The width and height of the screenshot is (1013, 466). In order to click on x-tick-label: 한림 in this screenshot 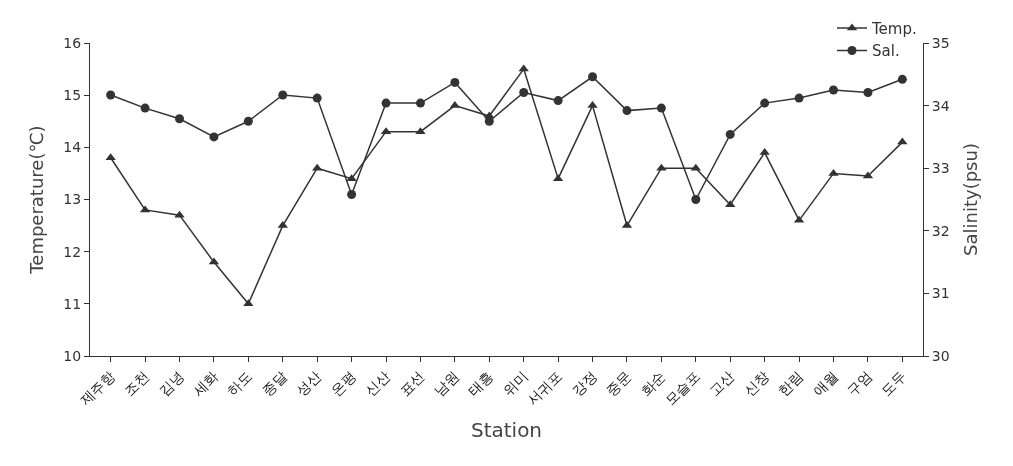, I will do `click(791, 383)`.